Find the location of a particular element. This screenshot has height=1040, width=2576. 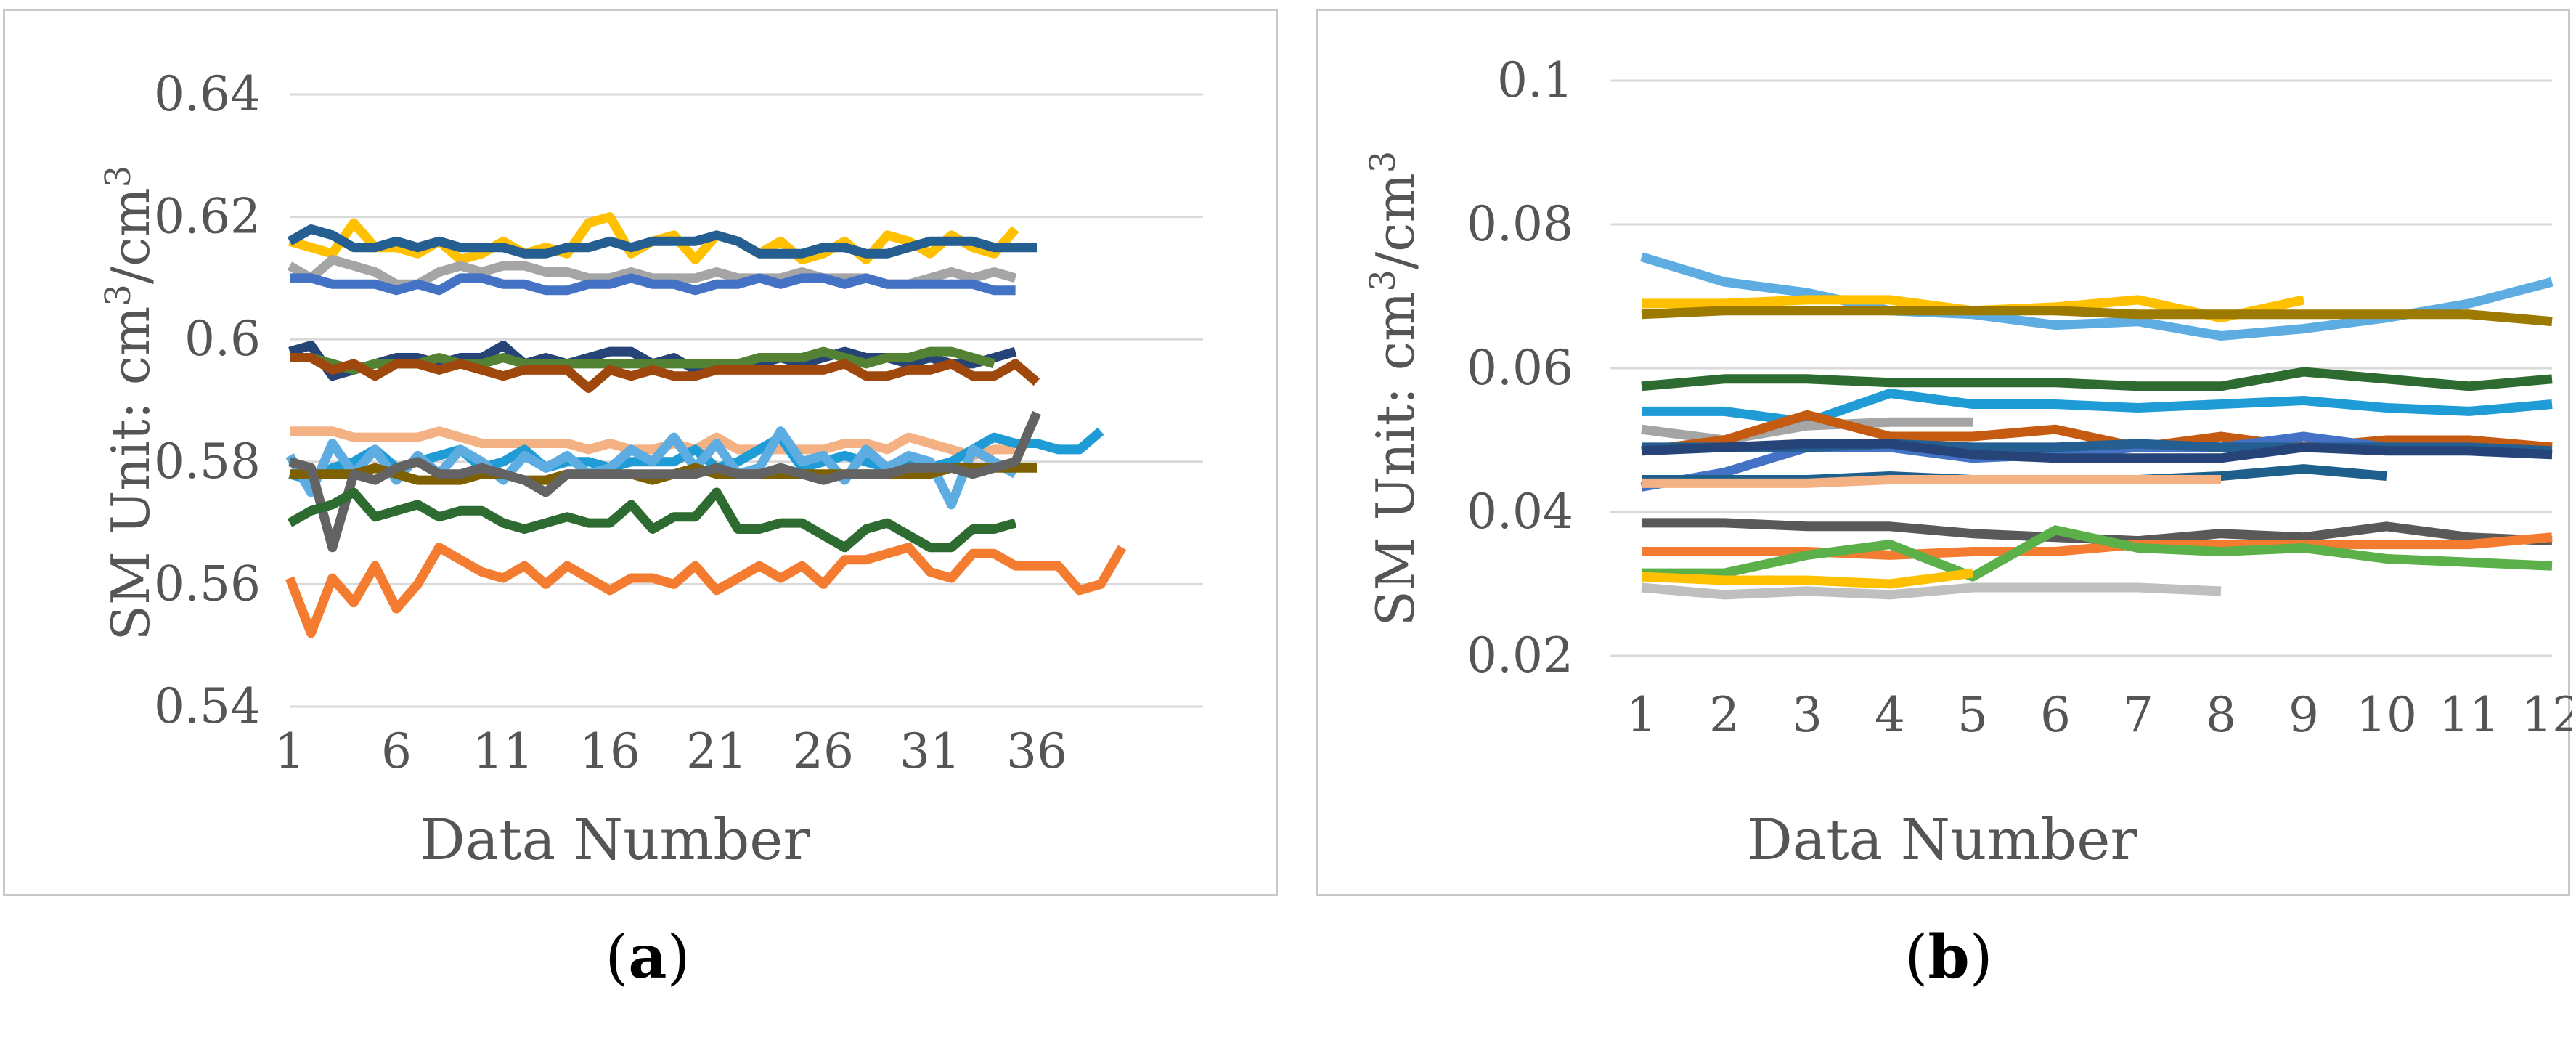

caption-a: (a) is located at coordinates (647, 957).